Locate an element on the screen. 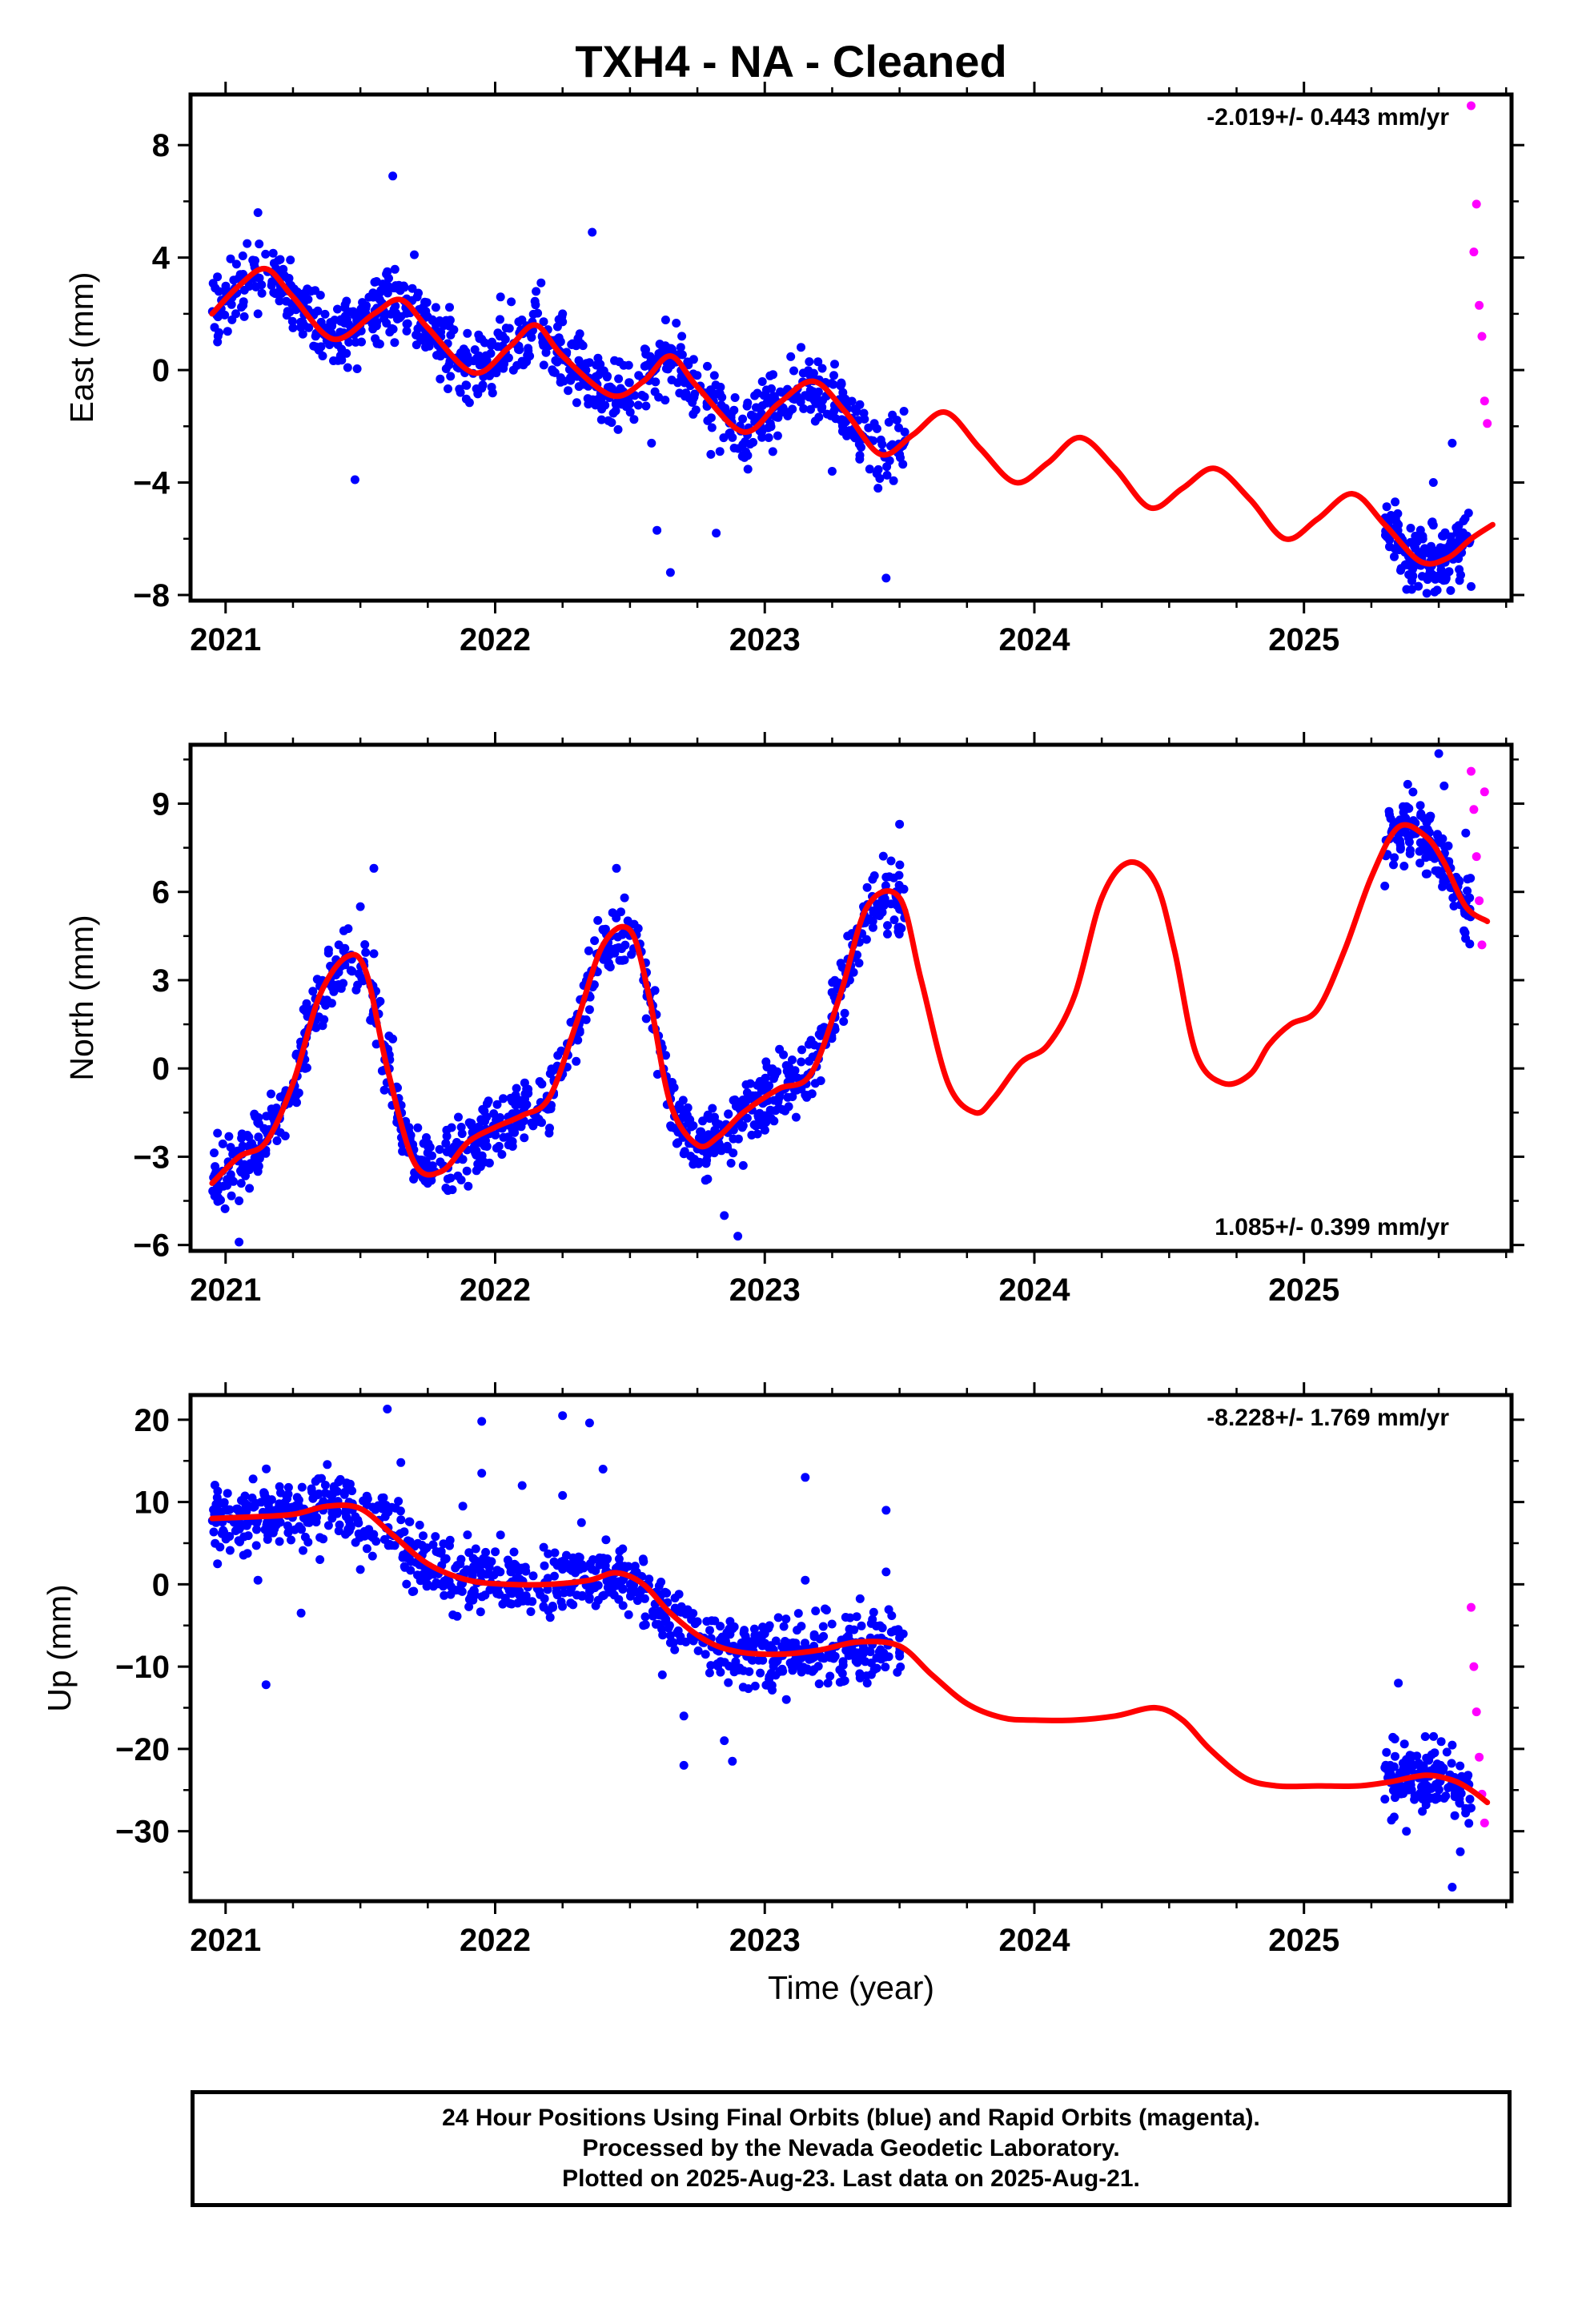 The height and width of the screenshot is (2324, 1582). y-tick-label: −10 is located at coordinates (142, 1668).